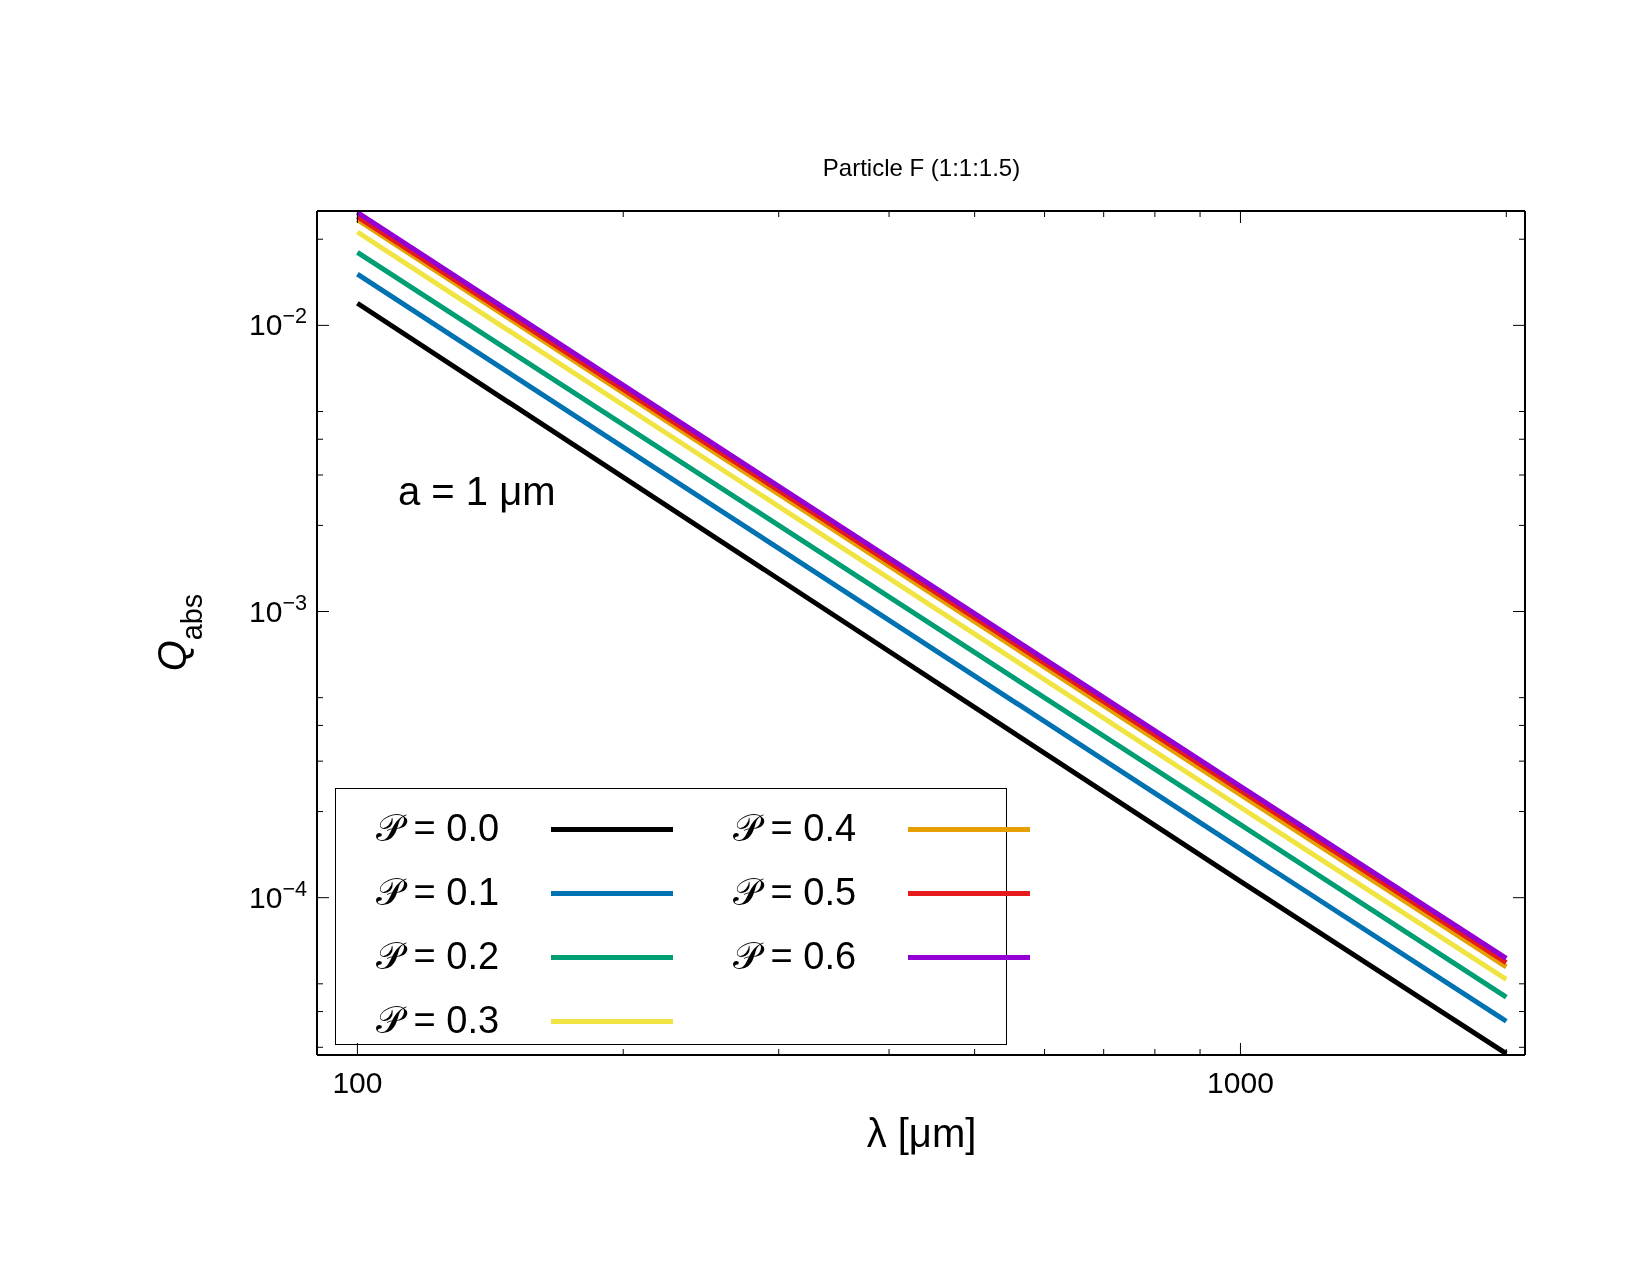 This screenshot has width=1650, height=1275. What do you see at coordinates (921, 1133) in the screenshot?
I see `x-axis-title: λ [μm]` at bounding box center [921, 1133].